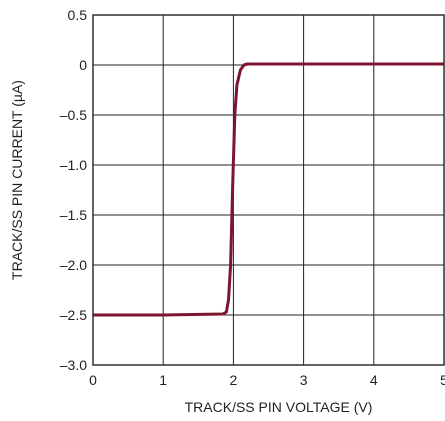 Image resolution: width=445 pixels, height=421 pixels. I want to click on x-tick-label-0: 0, so click(93, 380).